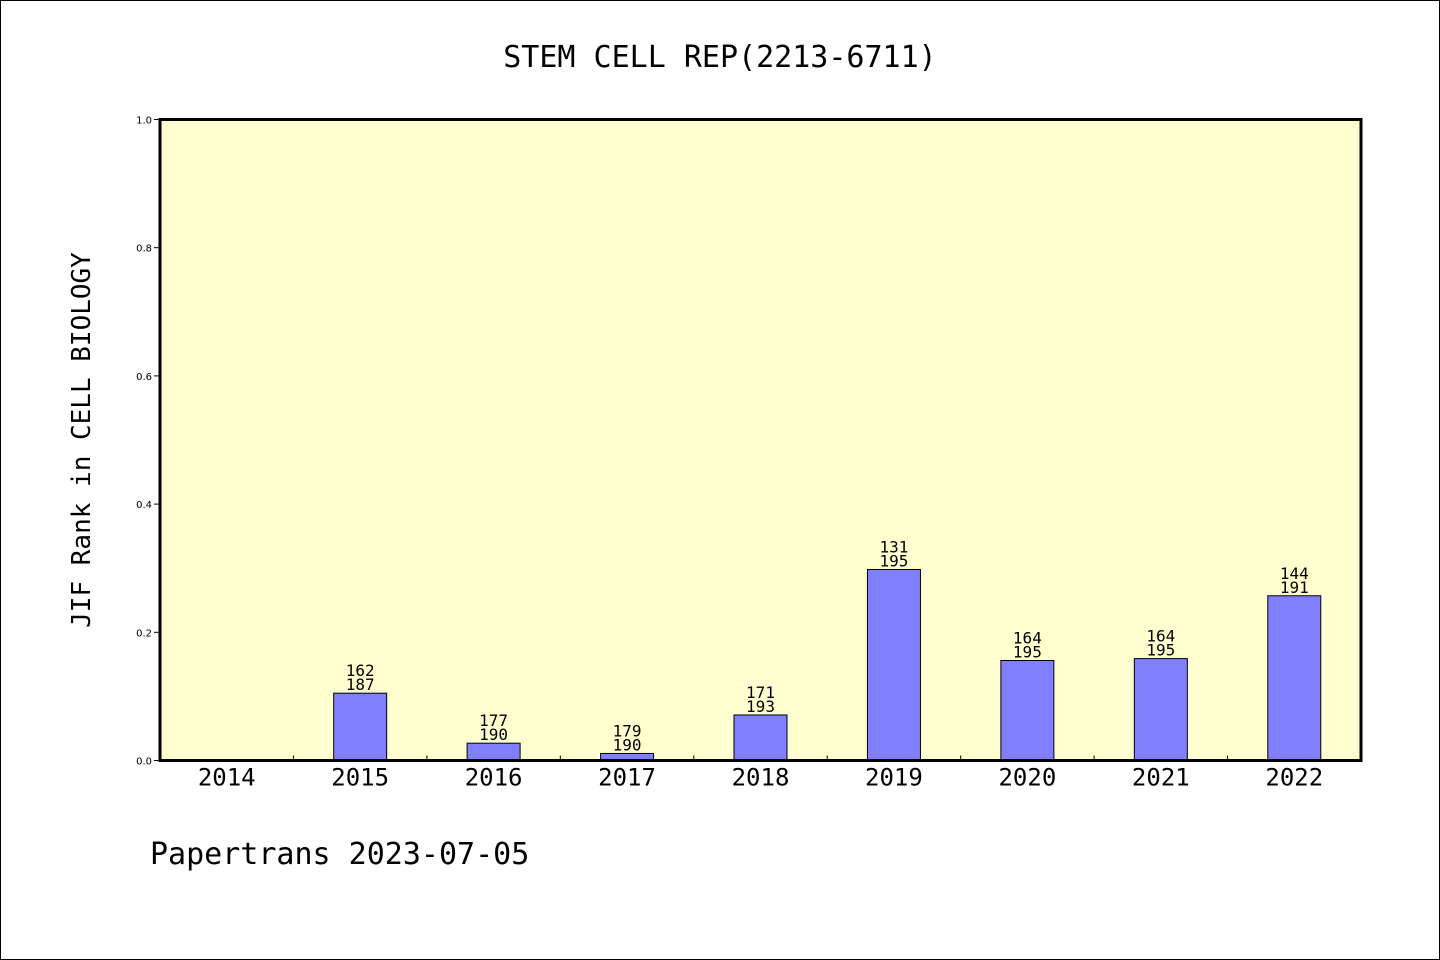  Describe the element at coordinates (144, 121) in the screenshot. I see `y-tick-label: 1.0` at that location.